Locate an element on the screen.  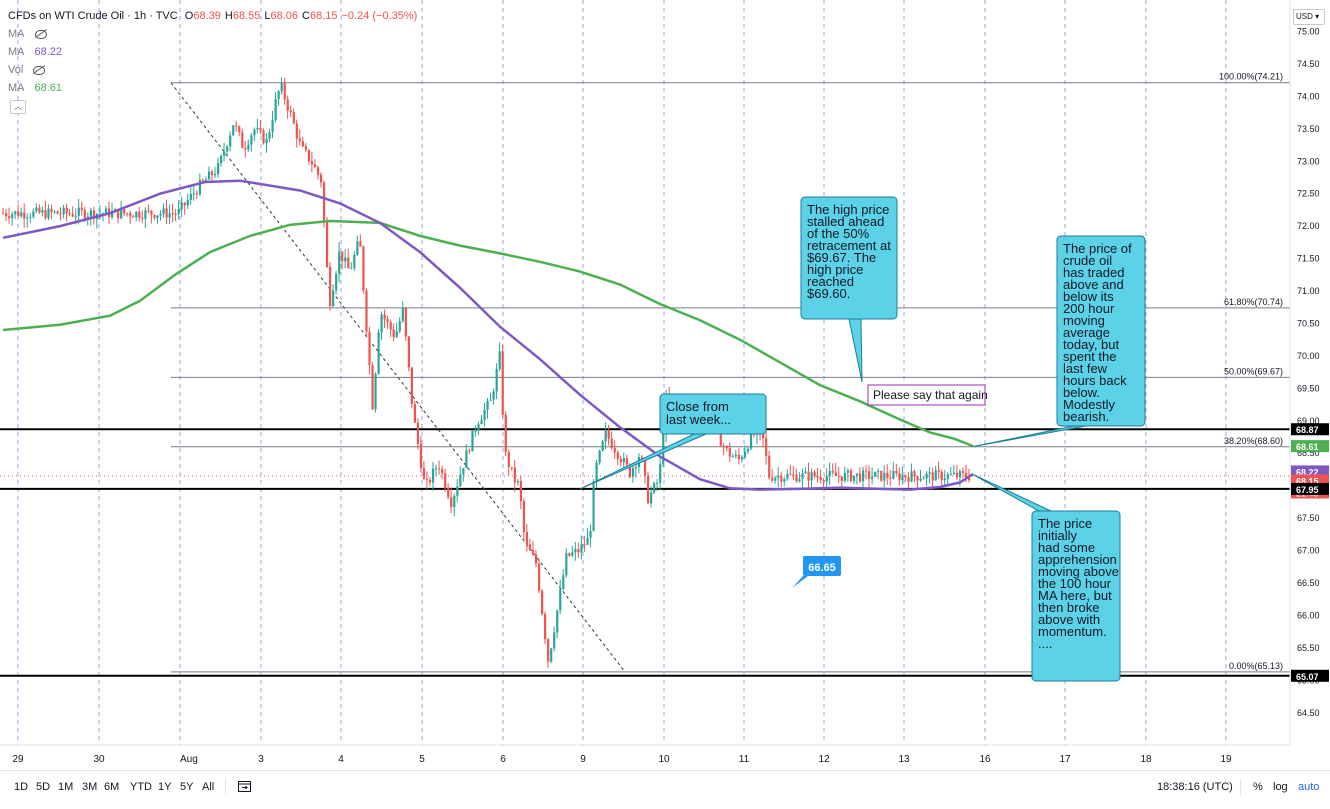
utc-clock: 18:38:16 (UTC) is located at coordinates (1195, 787).